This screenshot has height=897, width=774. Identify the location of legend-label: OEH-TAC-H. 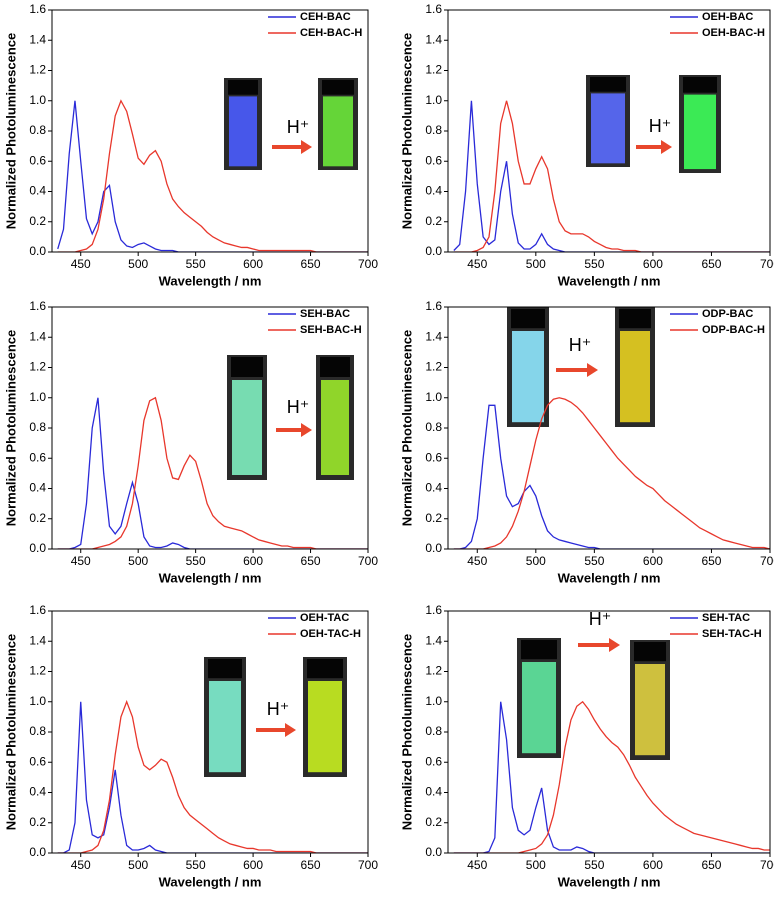
(330, 634).